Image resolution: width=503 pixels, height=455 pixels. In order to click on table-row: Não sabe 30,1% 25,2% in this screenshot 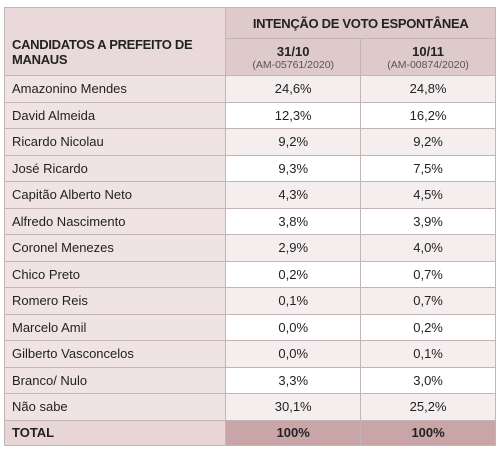, I will do `click(249, 407)`.